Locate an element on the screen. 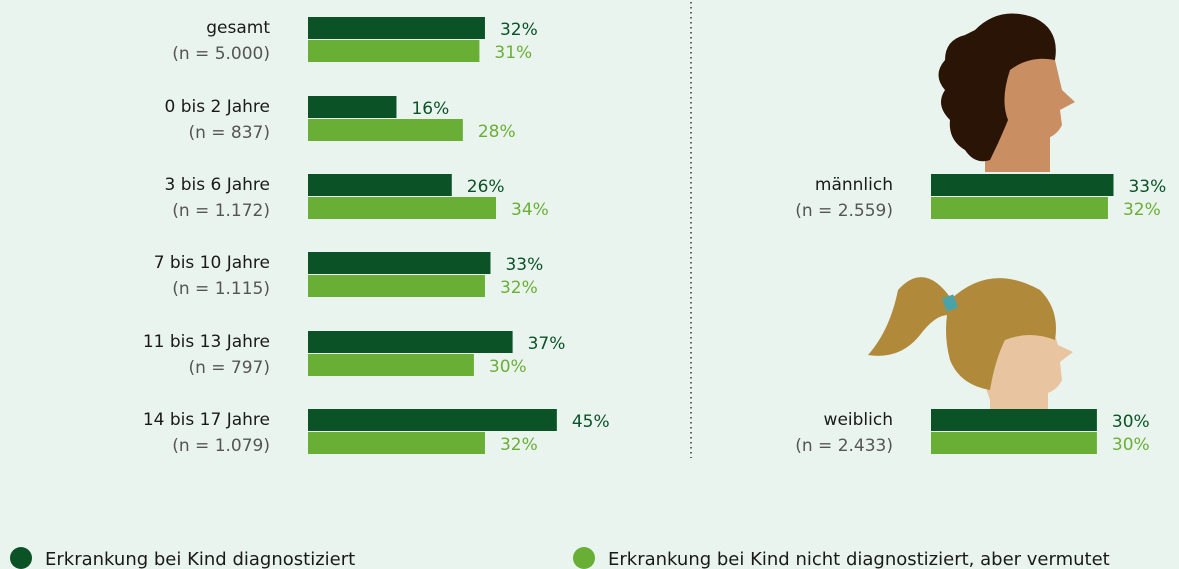 Image resolution: width=1179 pixels, height=569 pixels. category-label: 11 bis 13 Jahre is located at coordinates (206, 342).